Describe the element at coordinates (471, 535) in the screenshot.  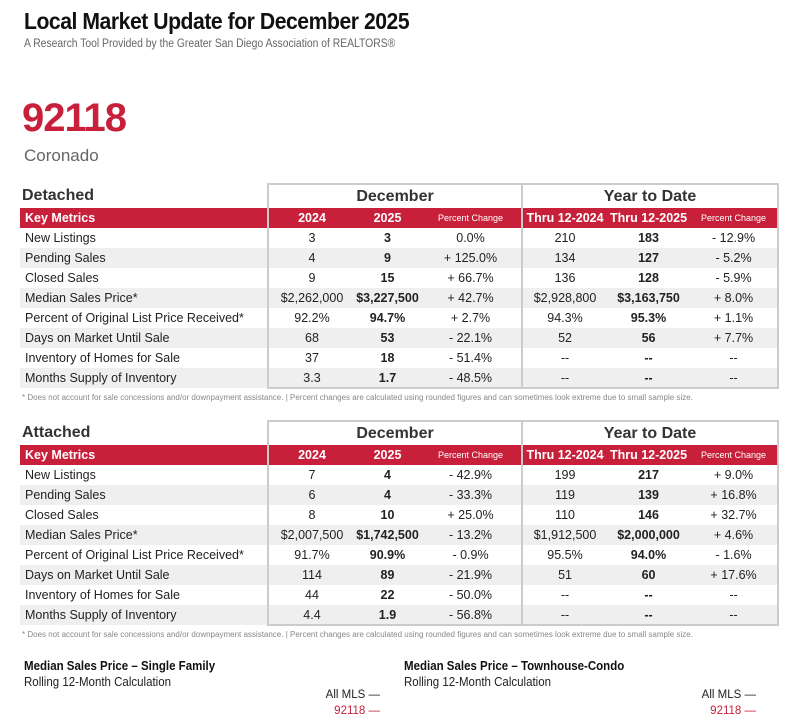
I see `percent-change: - 13.2%` at that location.